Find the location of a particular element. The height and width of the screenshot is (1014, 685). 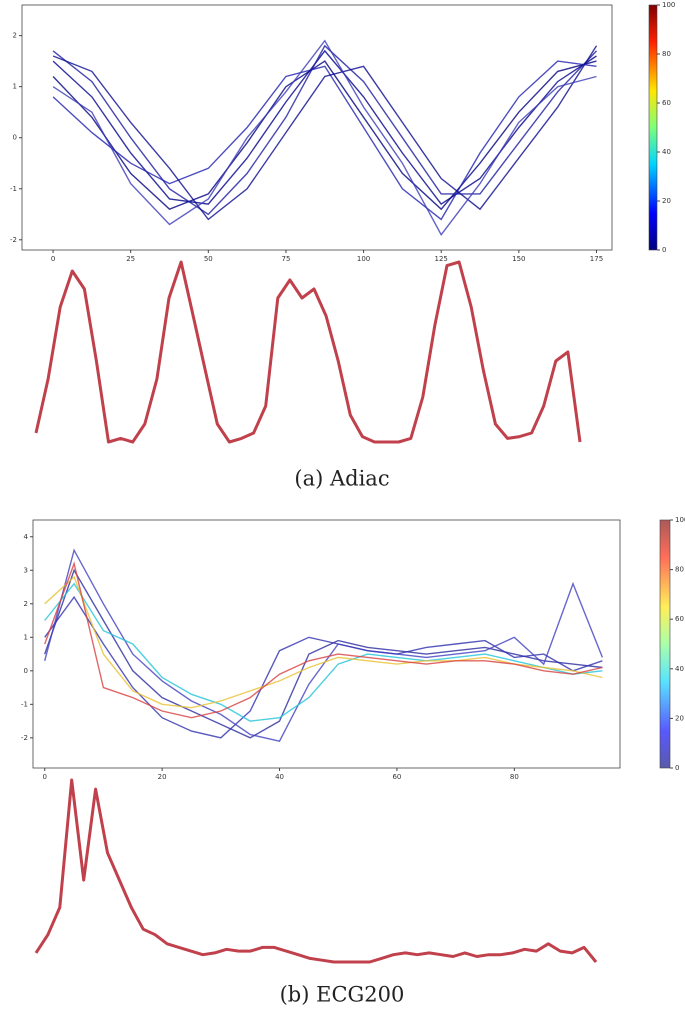

y-tick-label: 3 is located at coordinates (26, 570).